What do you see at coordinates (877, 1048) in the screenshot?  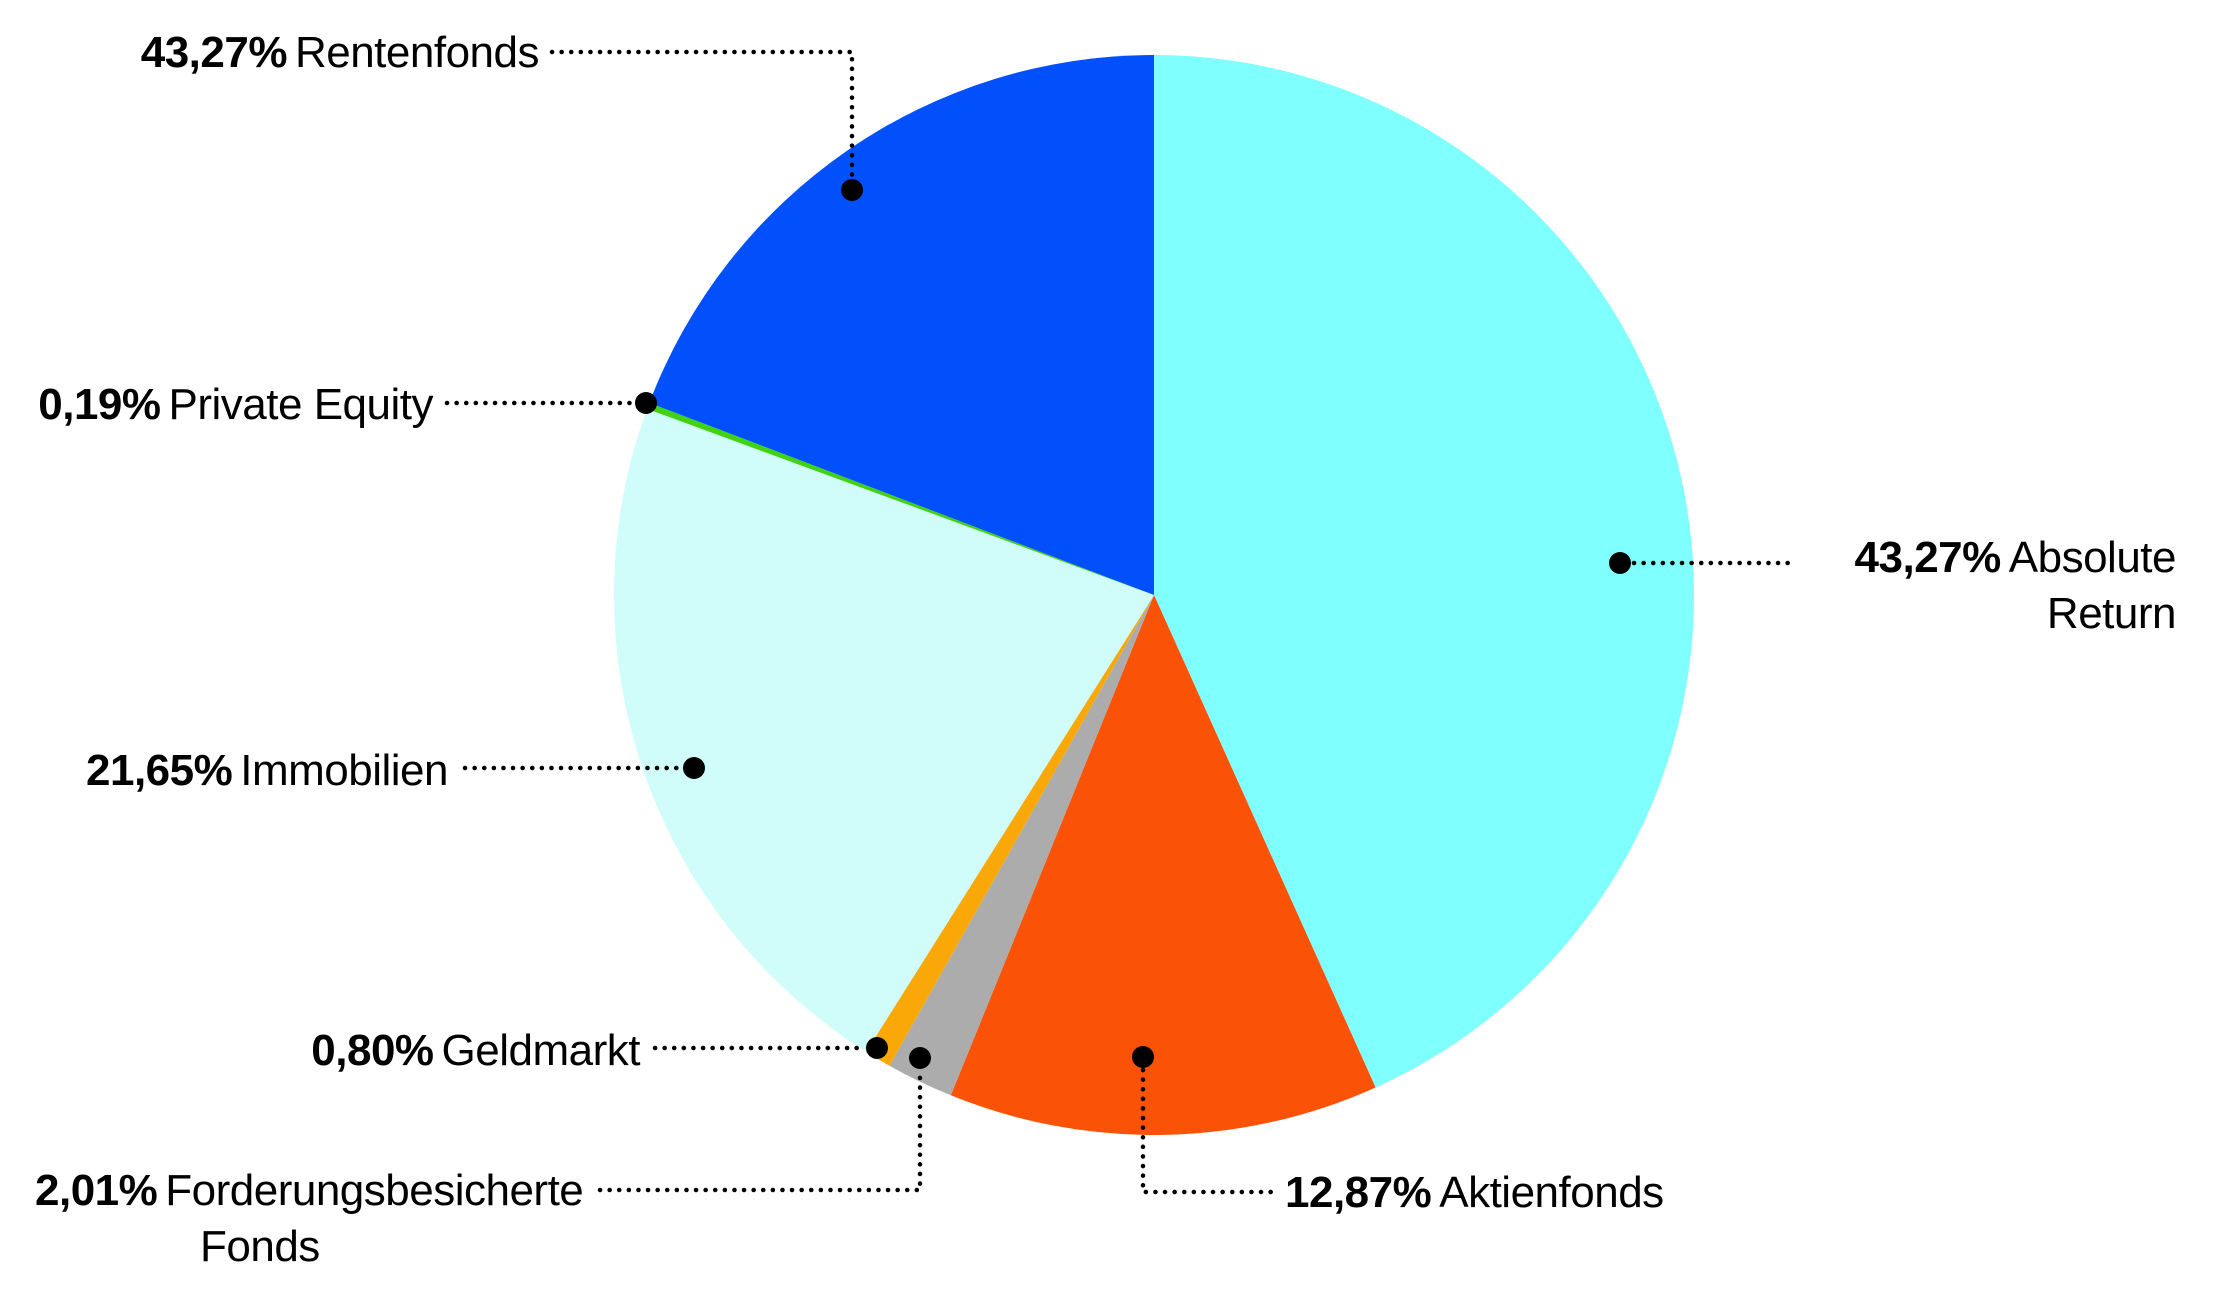 I see `leader-dot-geldmarkt` at bounding box center [877, 1048].